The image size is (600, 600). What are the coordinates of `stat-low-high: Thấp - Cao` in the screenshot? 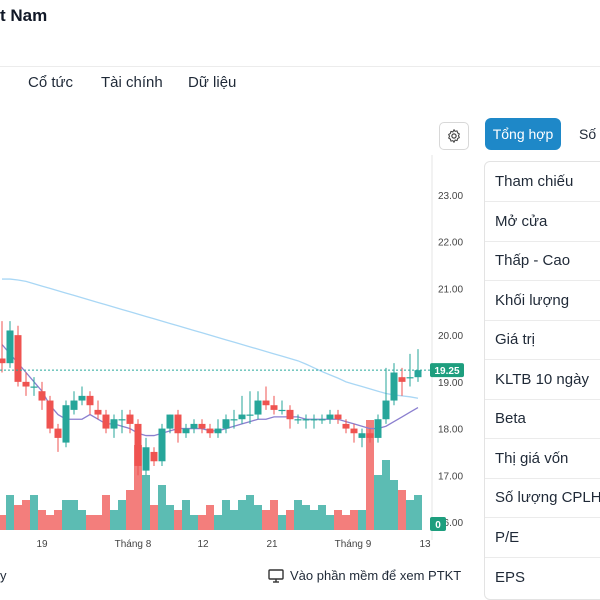 It's located at (542, 261).